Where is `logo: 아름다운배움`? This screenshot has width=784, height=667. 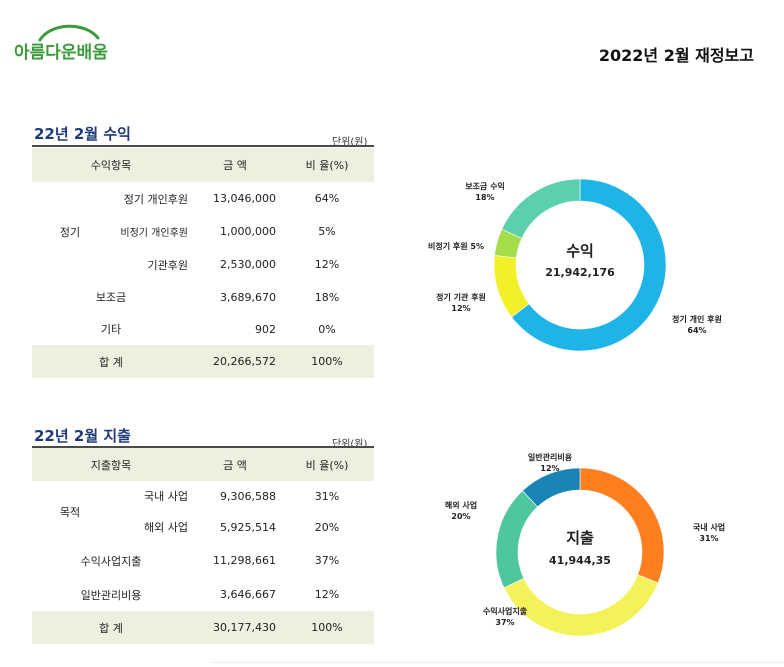
logo: 아름다운배움 is located at coordinates (64, 42).